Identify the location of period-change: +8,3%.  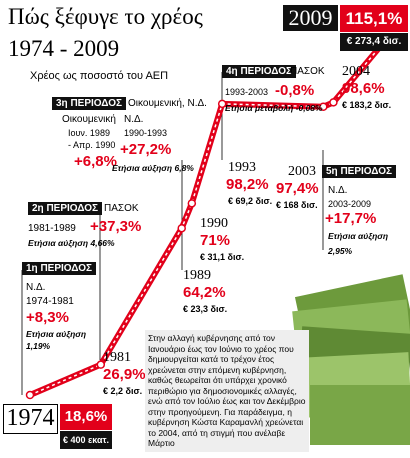
(47, 317).